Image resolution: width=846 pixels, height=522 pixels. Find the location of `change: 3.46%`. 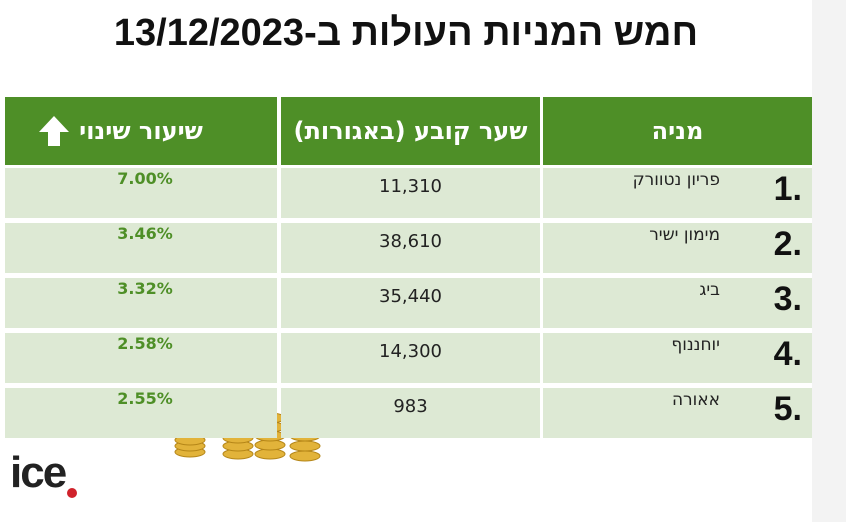

change: 3.46% is located at coordinates (145, 233).